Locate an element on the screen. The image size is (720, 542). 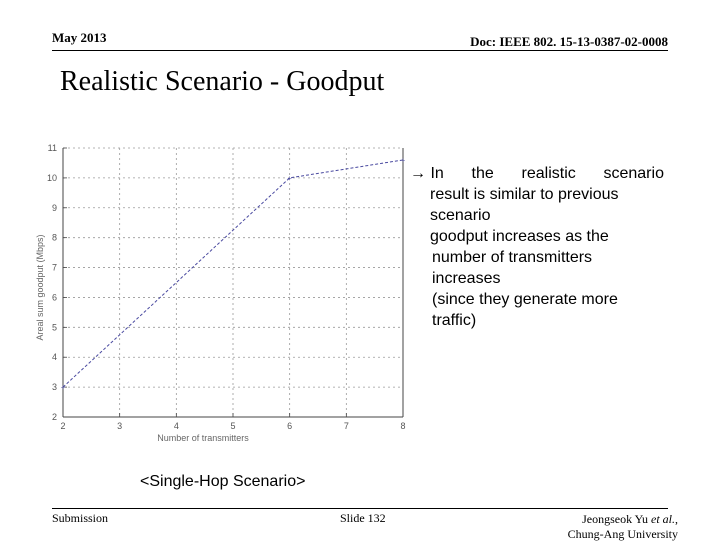
x-tick-label: 4 is located at coordinates (176, 426).